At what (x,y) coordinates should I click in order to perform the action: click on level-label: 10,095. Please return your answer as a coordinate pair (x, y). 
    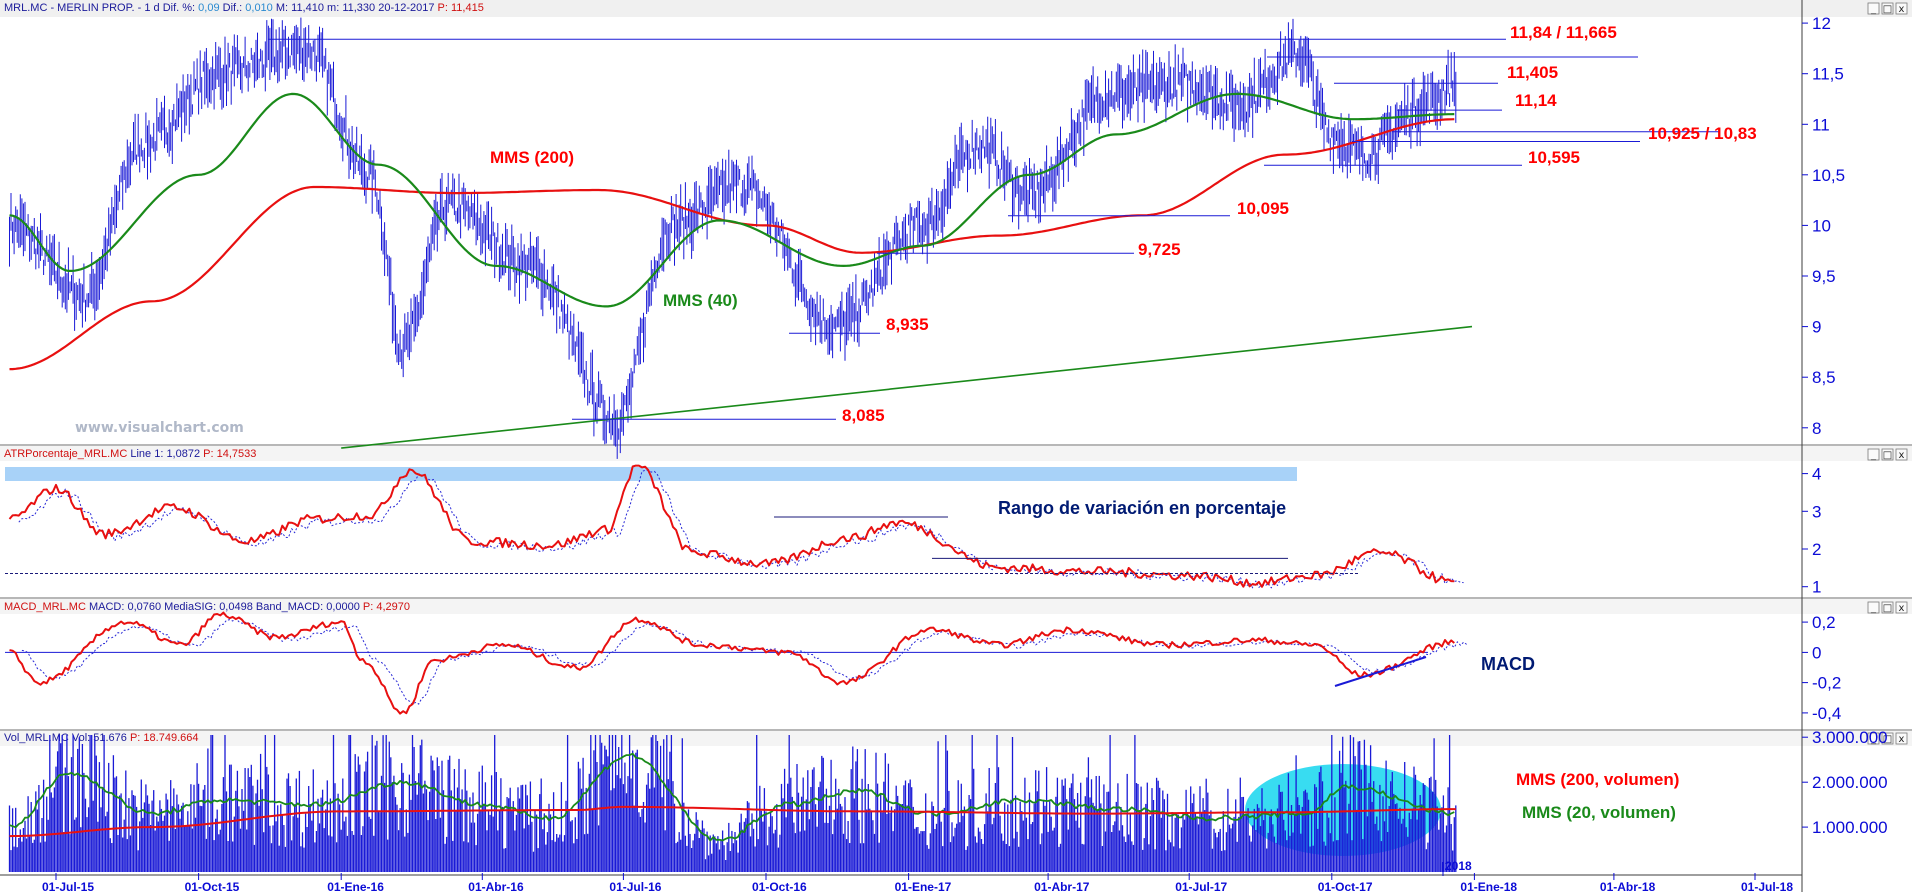
    Looking at the image, I should click on (1263, 208).